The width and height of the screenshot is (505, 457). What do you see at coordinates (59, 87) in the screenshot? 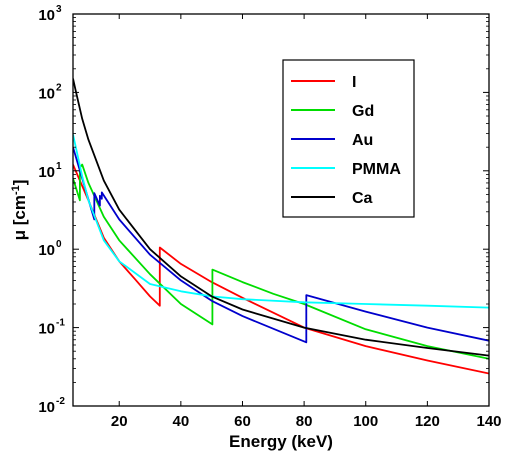
I see `y-tick-exponent: 2` at bounding box center [59, 87].